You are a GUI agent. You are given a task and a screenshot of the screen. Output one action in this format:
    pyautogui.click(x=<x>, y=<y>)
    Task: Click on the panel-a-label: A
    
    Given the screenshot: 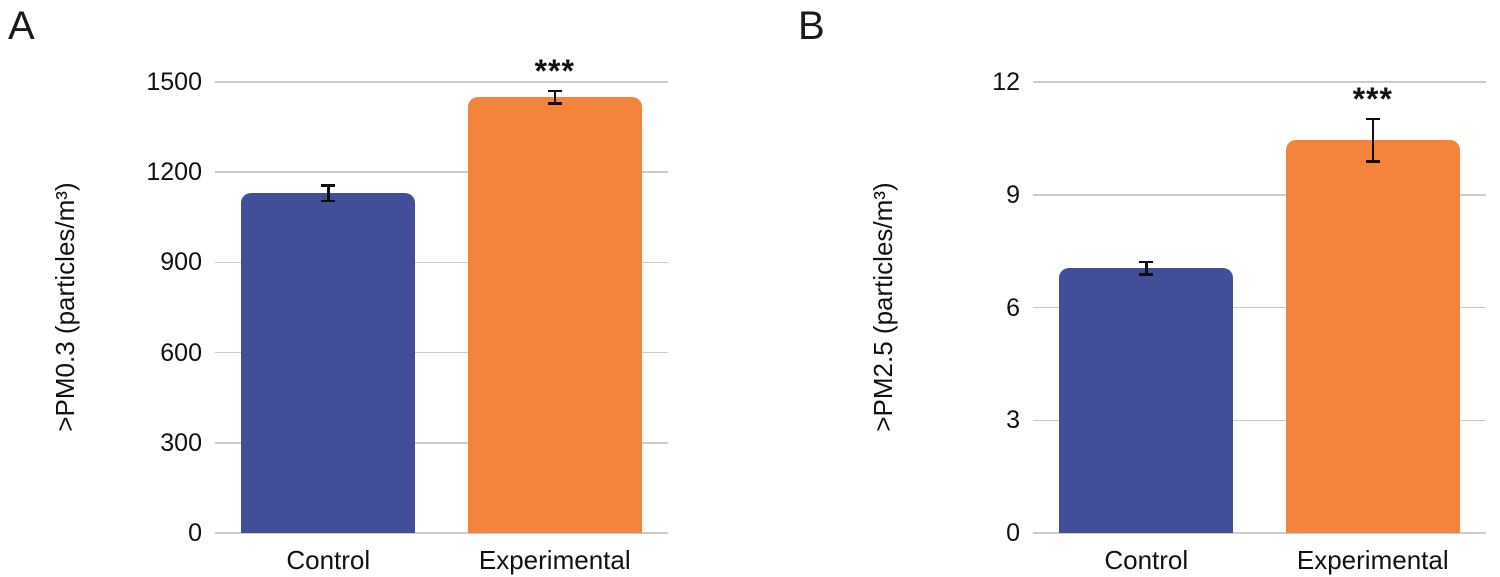 What is the action you would take?
    pyautogui.click(x=21, y=26)
    